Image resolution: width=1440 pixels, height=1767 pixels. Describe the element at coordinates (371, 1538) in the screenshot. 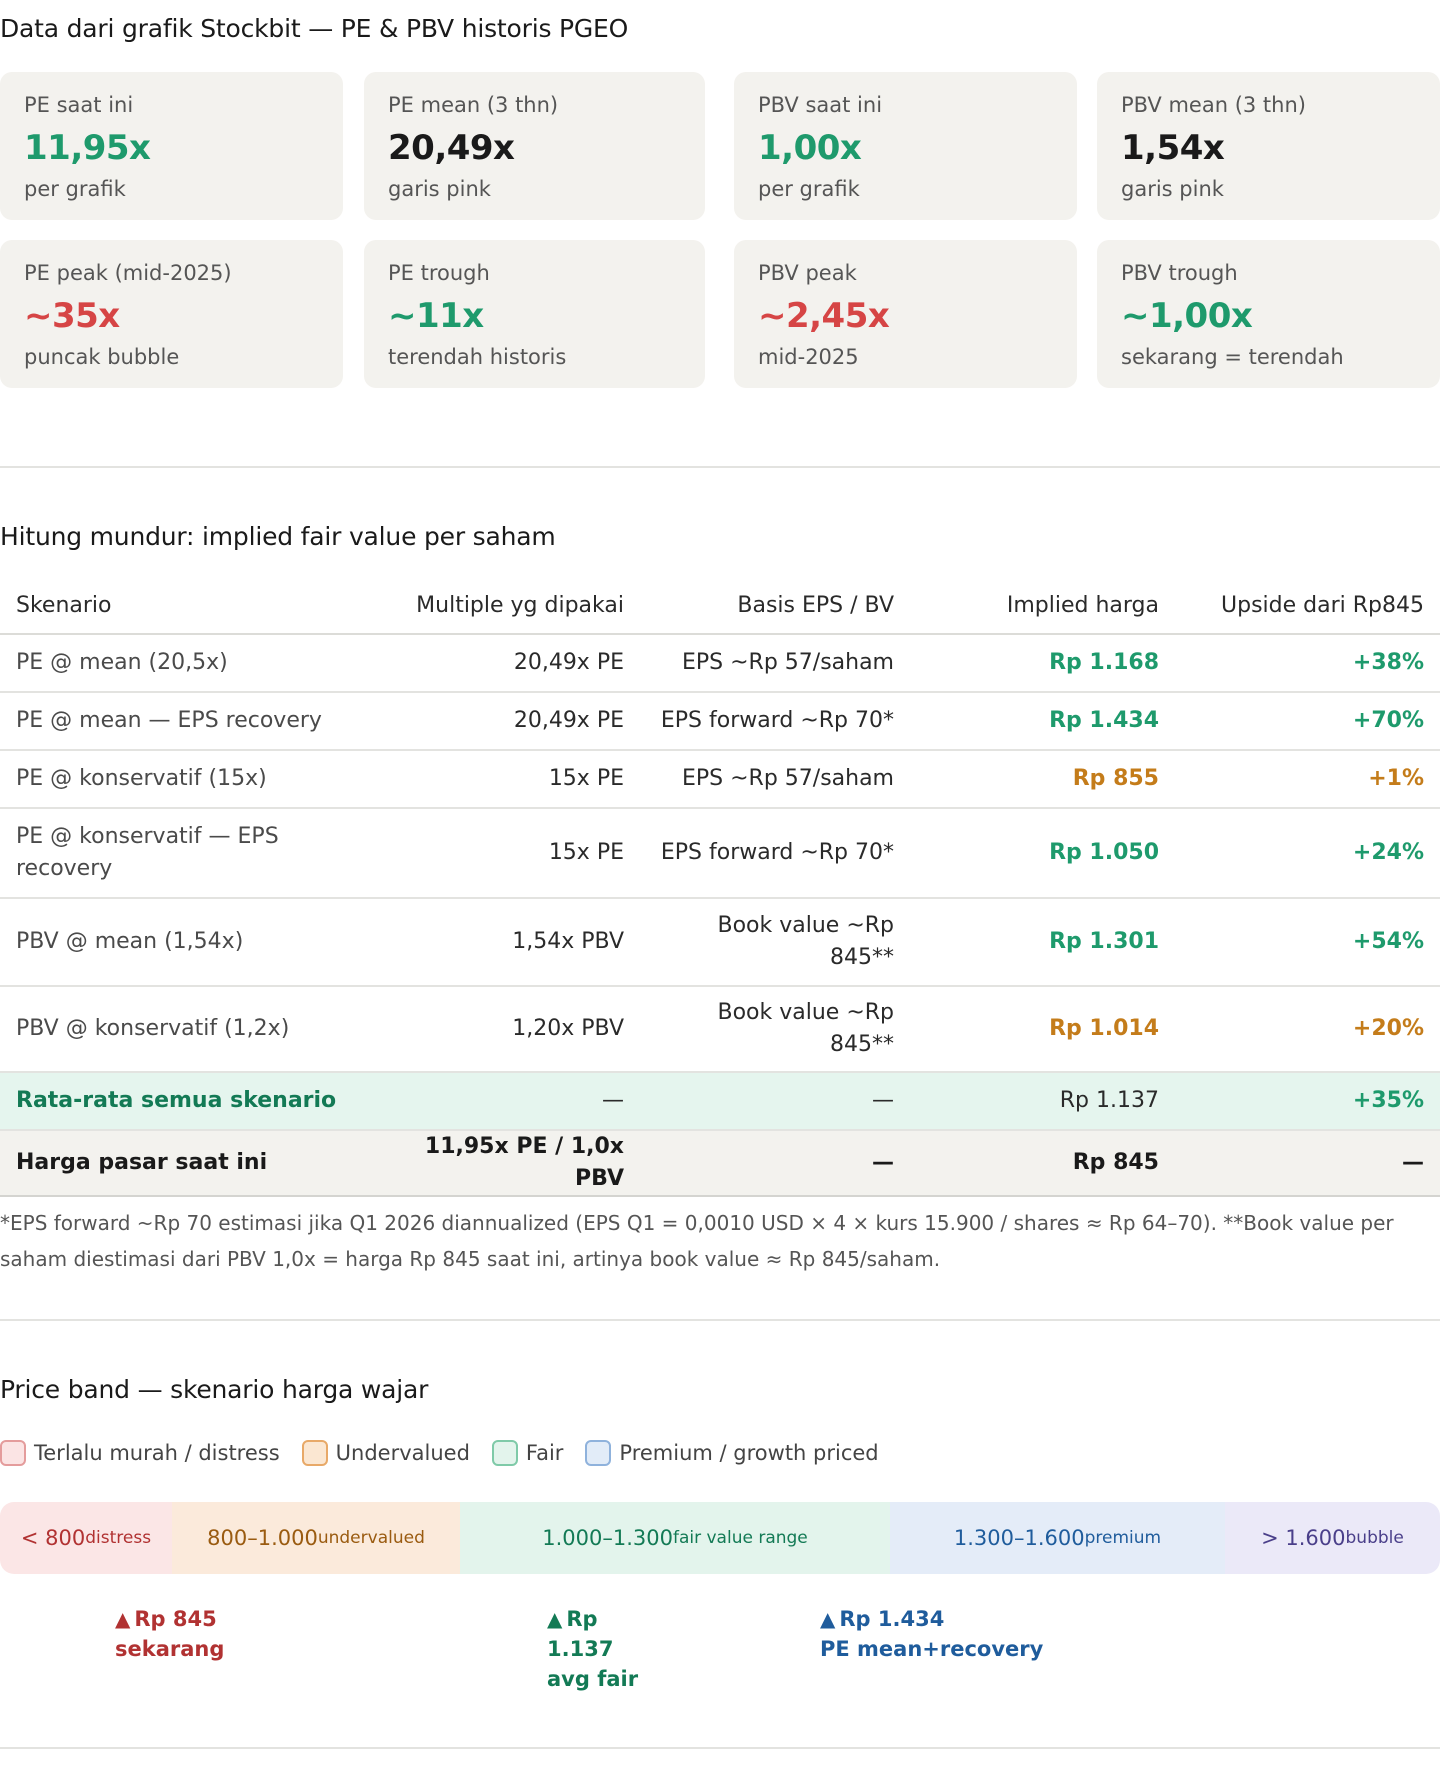

I see `band-tag: undervalued` at that location.